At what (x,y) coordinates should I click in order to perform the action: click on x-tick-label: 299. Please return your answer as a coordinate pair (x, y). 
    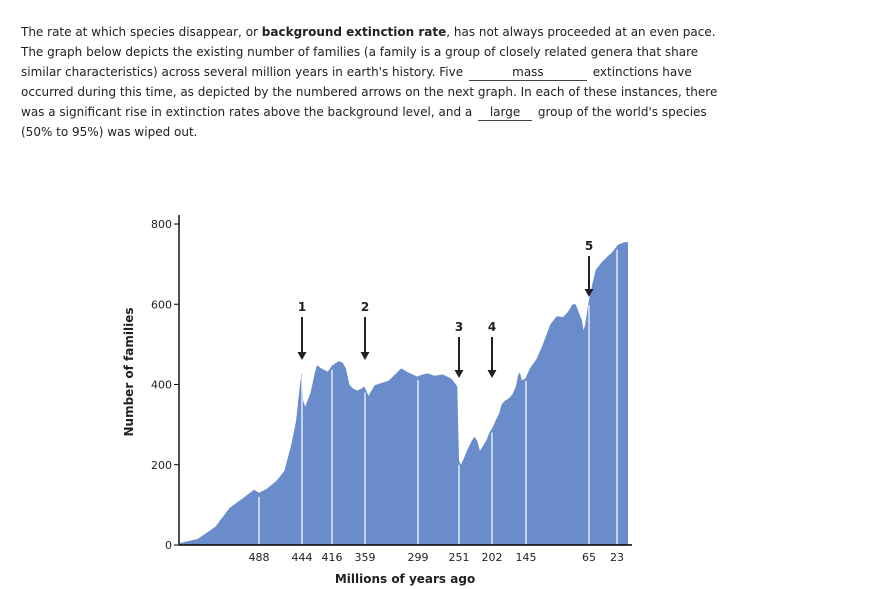
    Looking at the image, I should click on (418, 557).